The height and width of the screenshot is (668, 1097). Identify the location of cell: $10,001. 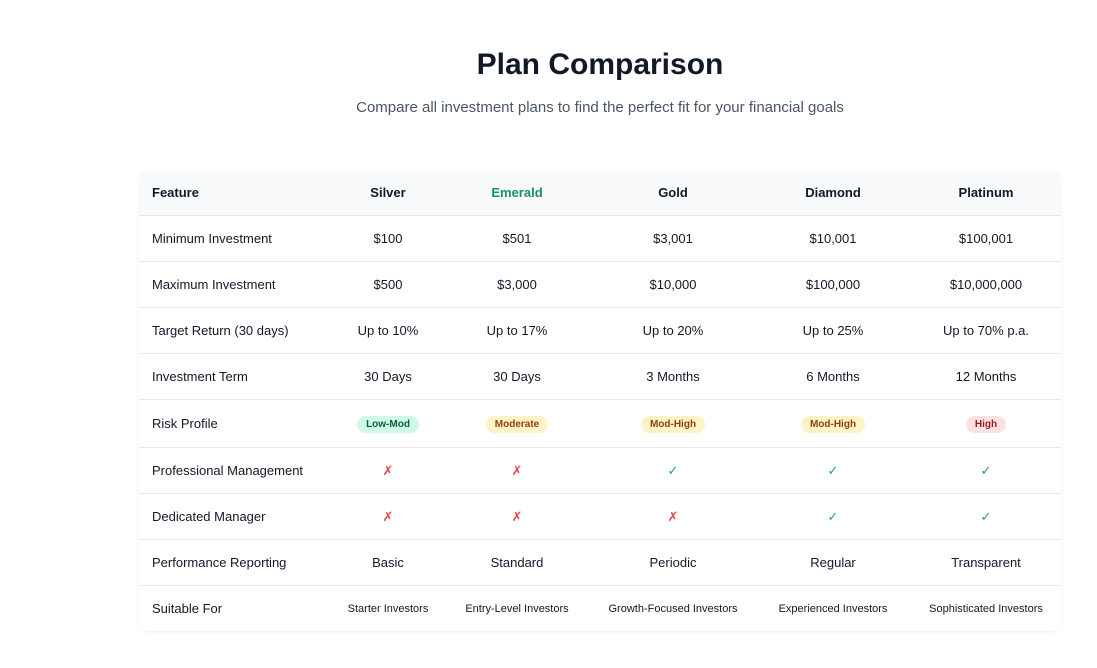
(833, 238).